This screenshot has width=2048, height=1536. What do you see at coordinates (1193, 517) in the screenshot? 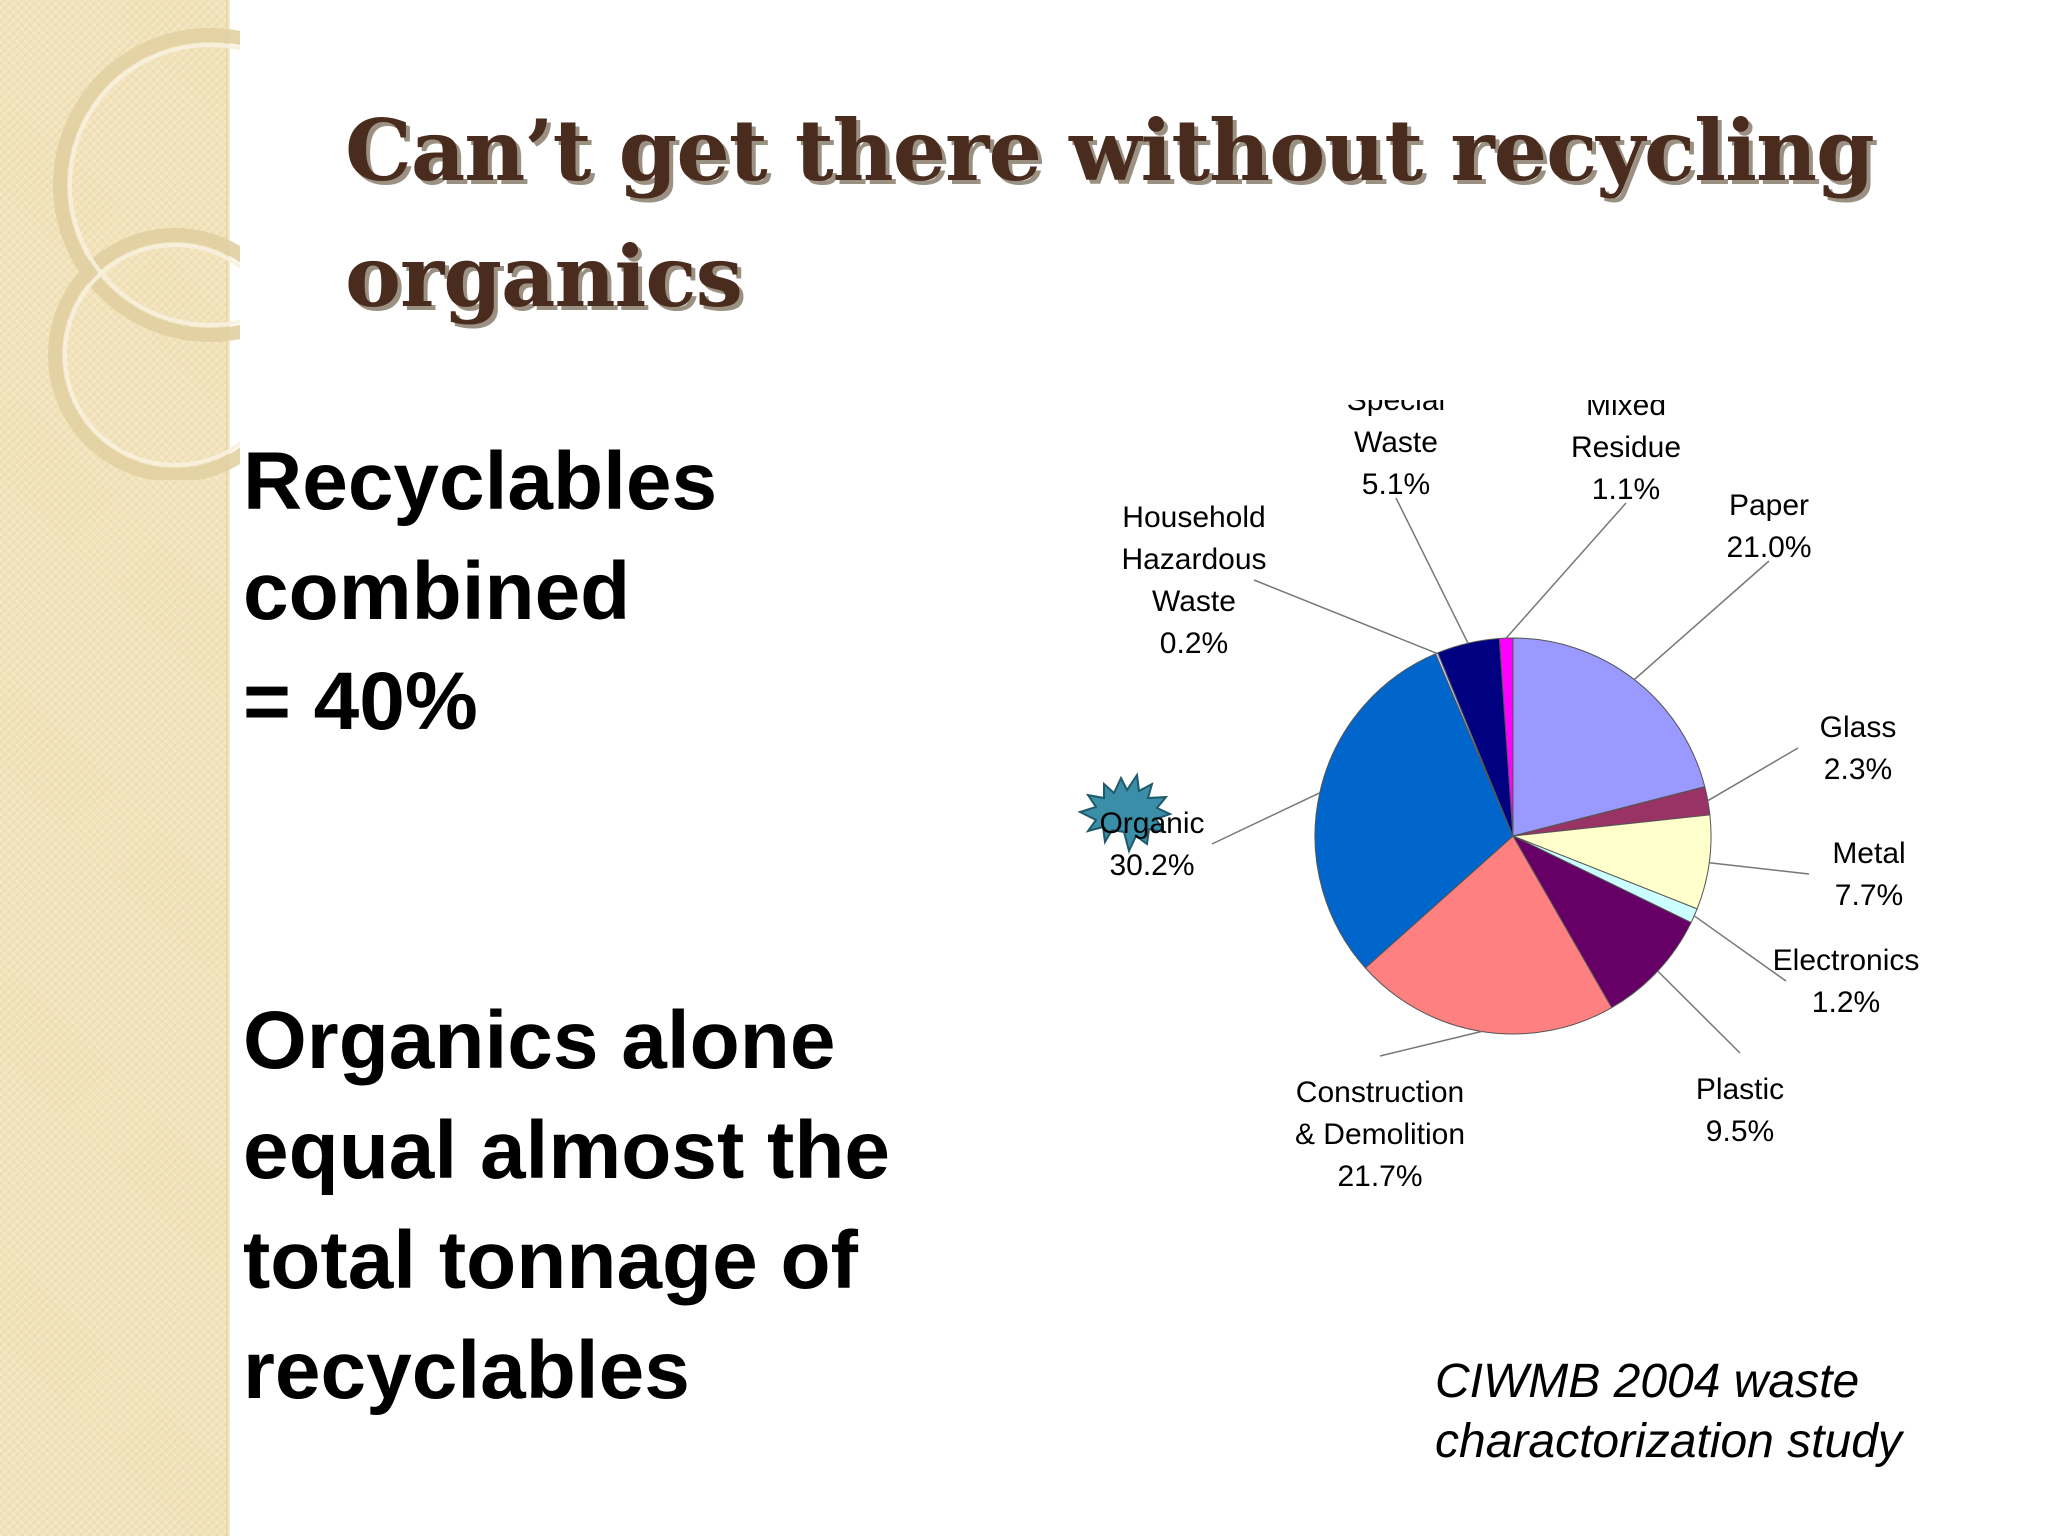
I see `pie-label-line: Household` at bounding box center [1193, 517].